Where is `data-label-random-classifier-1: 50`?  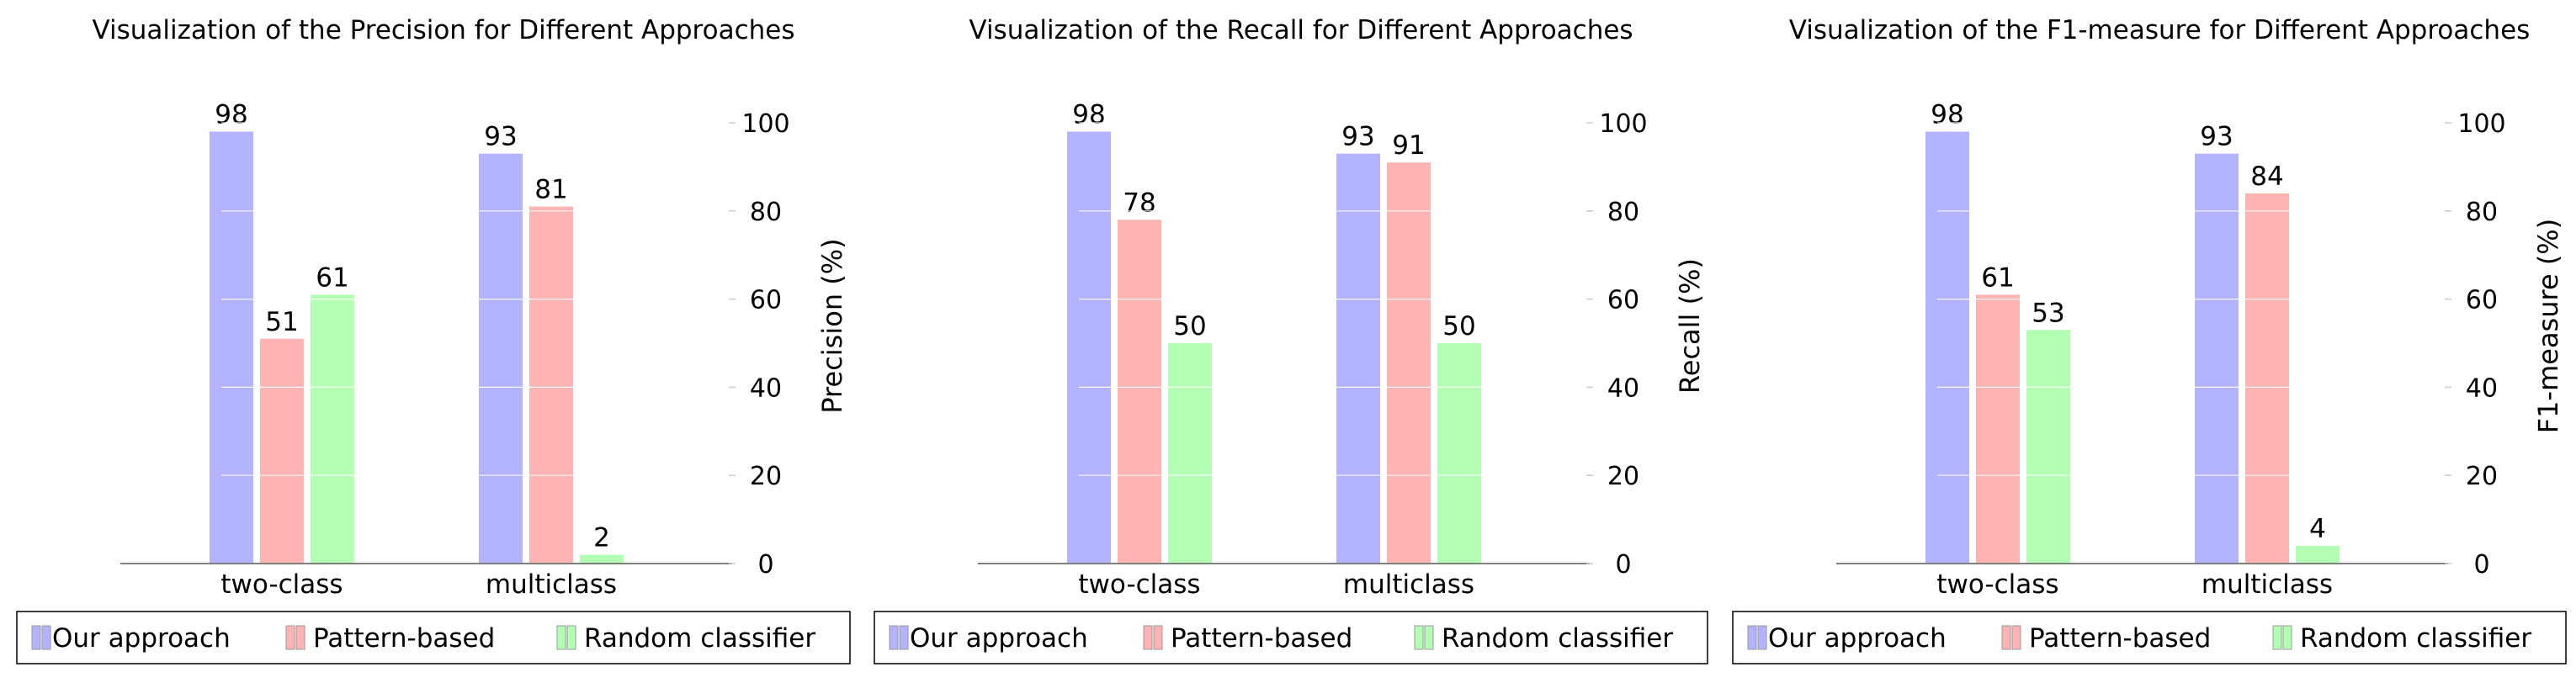
data-label-random-classifier-1: 50 is located at coordinates (1459, 326).